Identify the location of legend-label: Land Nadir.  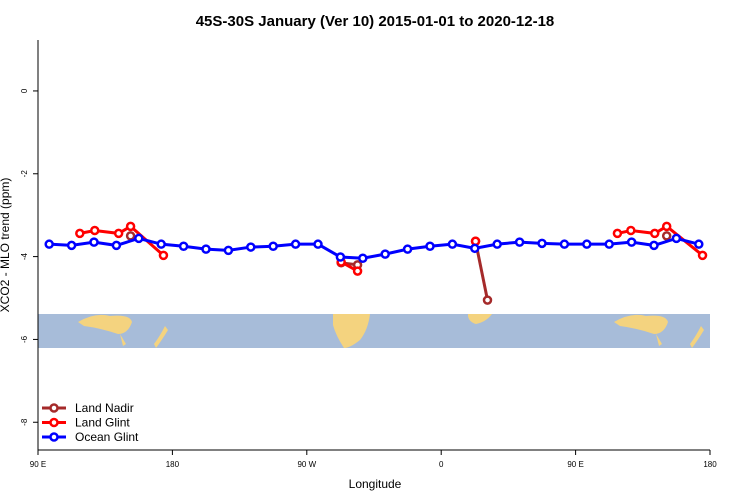
(104, 408).